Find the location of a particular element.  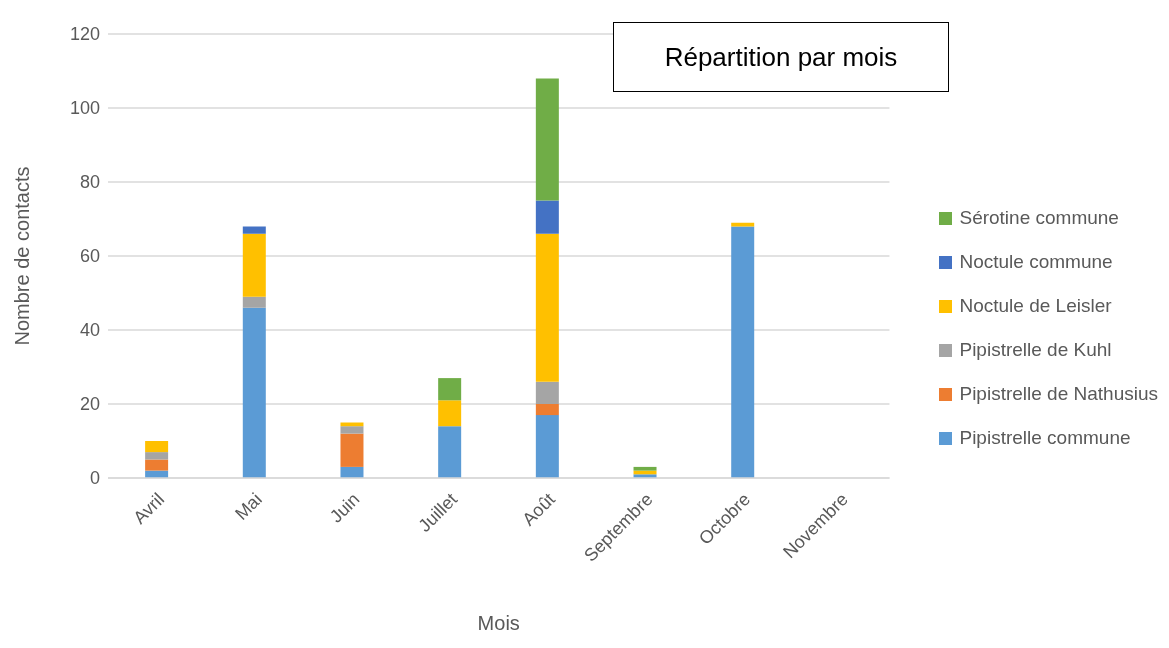

y-tick-label: 80 is located at coordinates (89, 182).